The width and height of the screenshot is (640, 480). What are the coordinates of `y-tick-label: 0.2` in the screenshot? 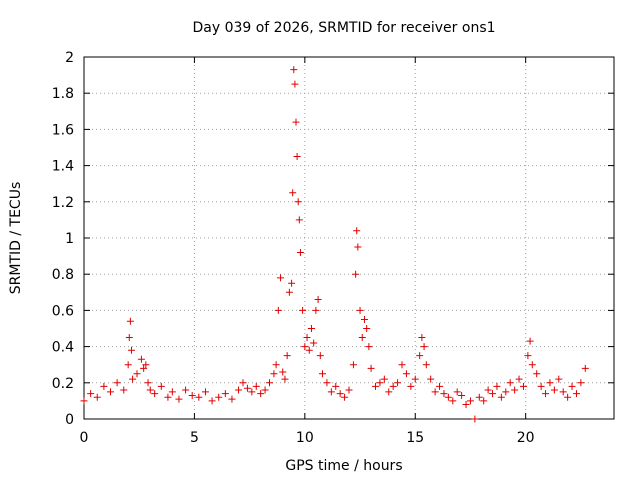 It's located at (63, 384).